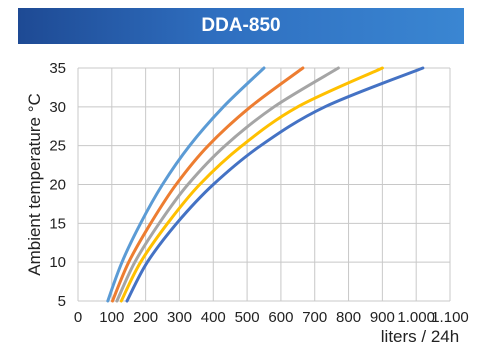  I want to click on x-tick-label: 400, so click(213, 317).